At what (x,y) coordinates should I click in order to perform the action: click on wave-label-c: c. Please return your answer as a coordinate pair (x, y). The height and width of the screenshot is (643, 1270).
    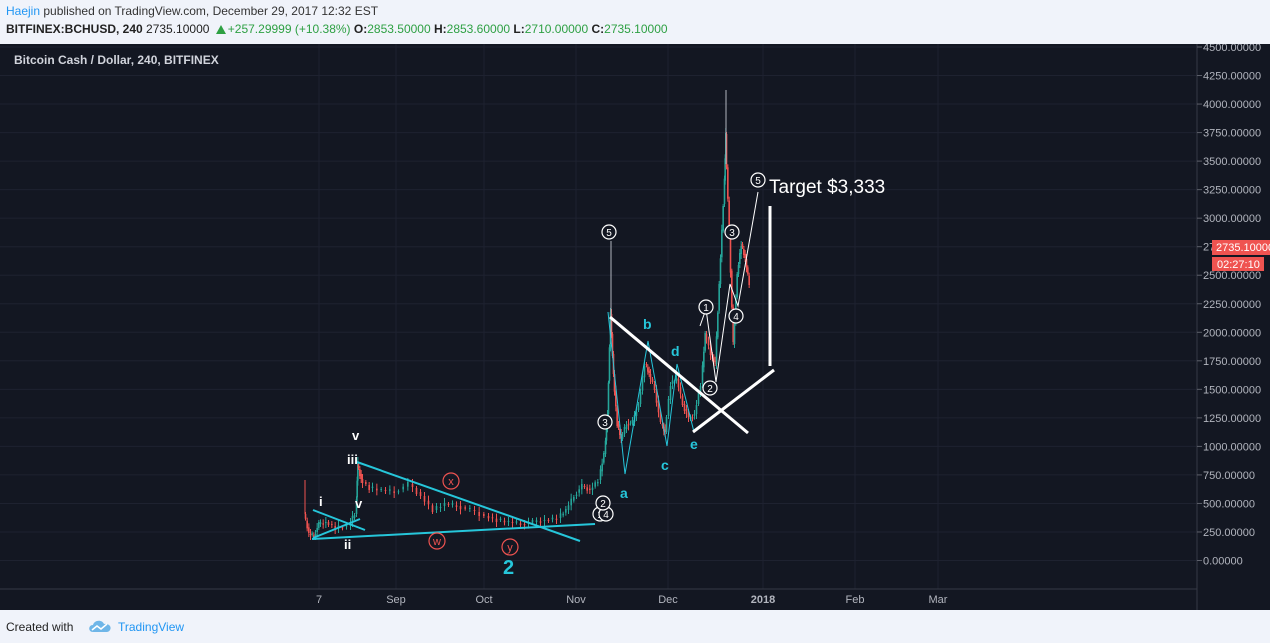
    Looking at the image, I should click on (665, 465).